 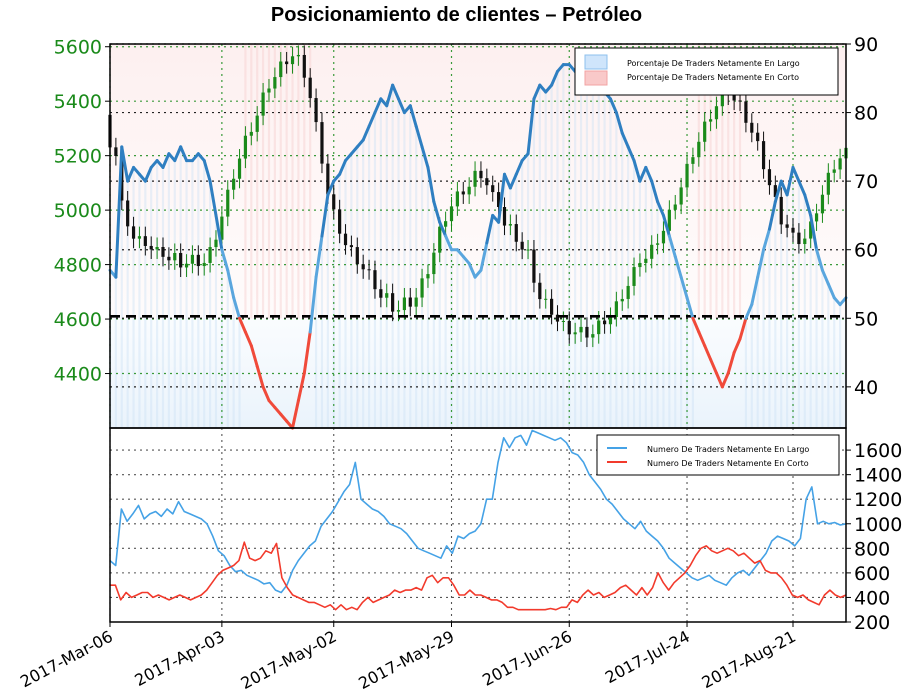 I want to click on right-tick-label: 60, so click(x=866, y=251).